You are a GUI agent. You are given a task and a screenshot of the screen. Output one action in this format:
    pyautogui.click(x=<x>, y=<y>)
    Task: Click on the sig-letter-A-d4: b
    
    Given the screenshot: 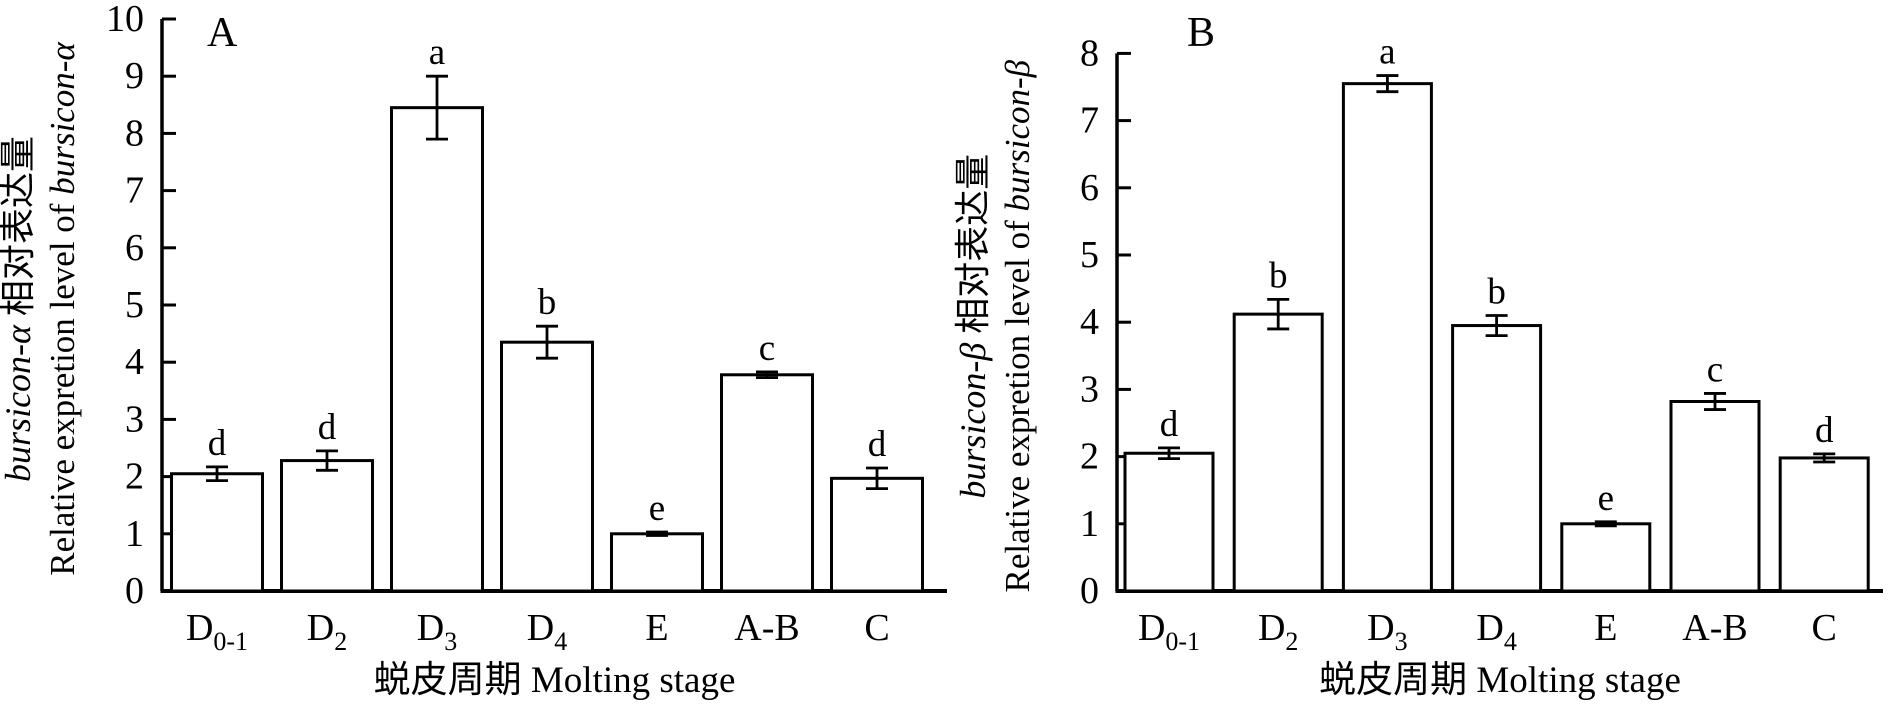 What is the action you would take?
    pyautogui.click(x=547, y=302)
    